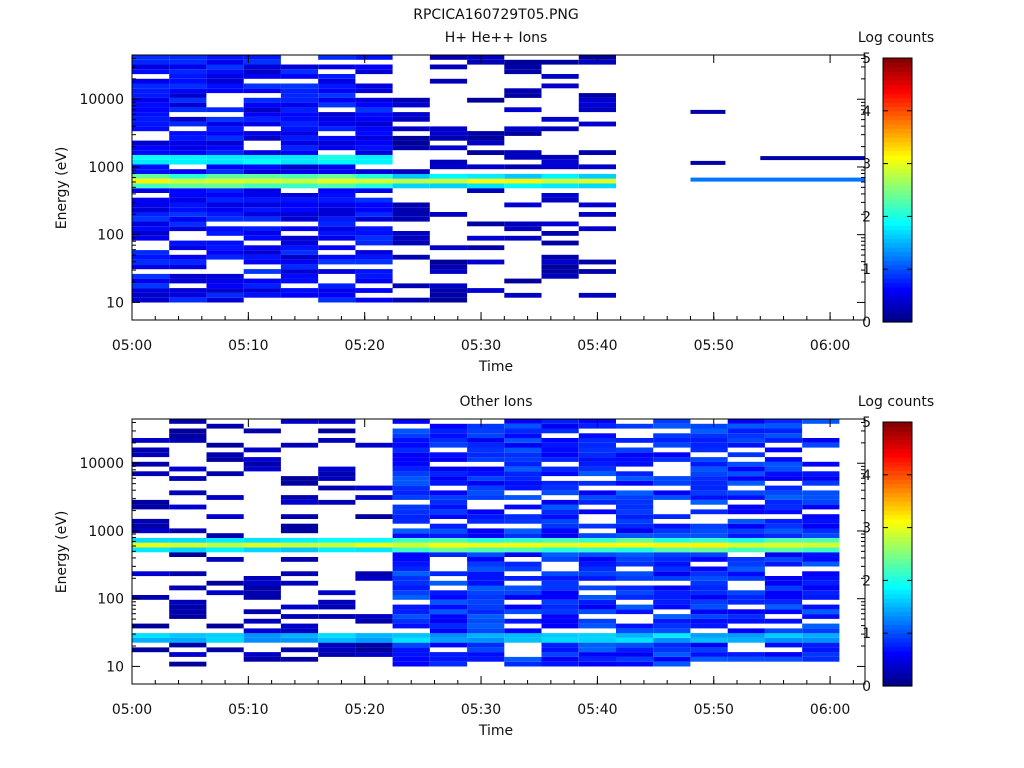  What do you see at coordinates (896, 402) in the screenshot?
I see `colorbar-label: Log counts` at bounding box center [896, 402].